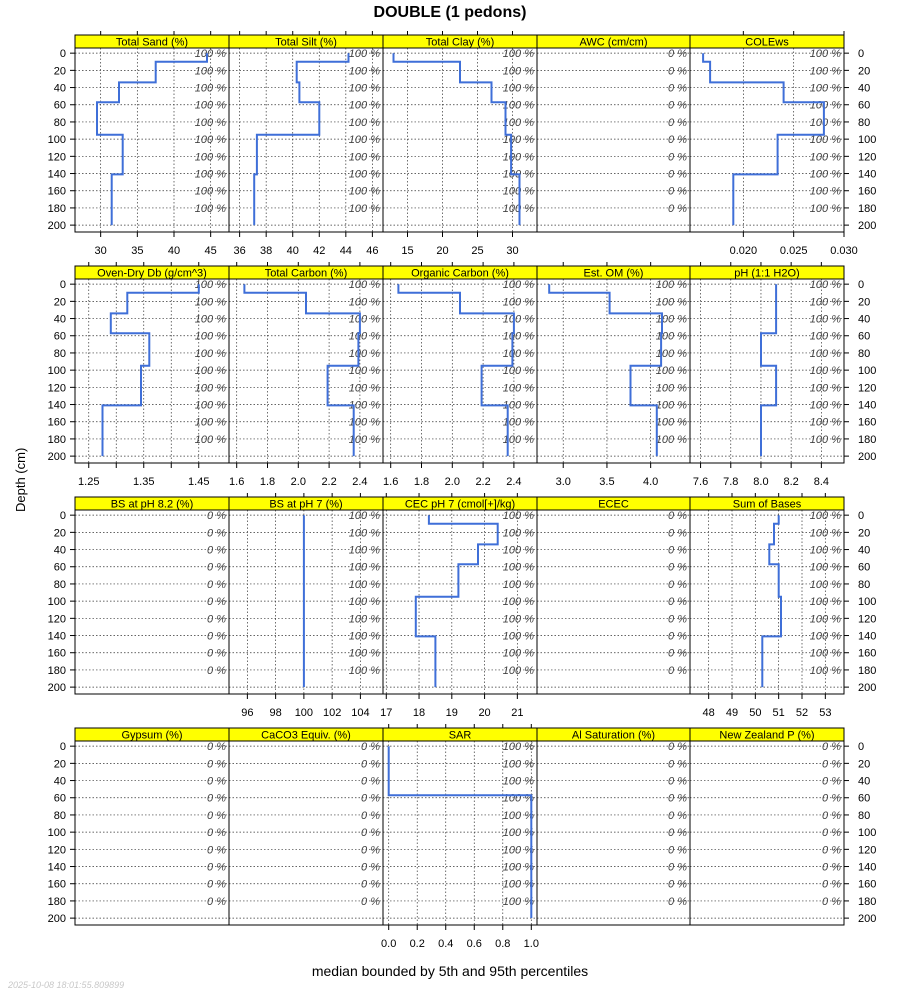  Describe the element at coordinates (614, 274) in the screenshot. I see `panel-9-strip-label: Est. OM (%)` at that location.